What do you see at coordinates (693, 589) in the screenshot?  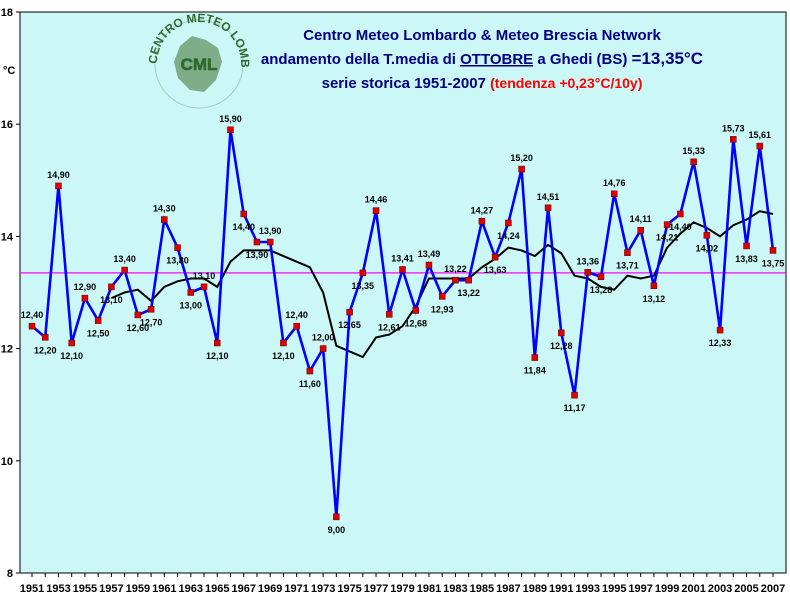 I see `x-tick-label: 2001` at bounding box center [693, 589].